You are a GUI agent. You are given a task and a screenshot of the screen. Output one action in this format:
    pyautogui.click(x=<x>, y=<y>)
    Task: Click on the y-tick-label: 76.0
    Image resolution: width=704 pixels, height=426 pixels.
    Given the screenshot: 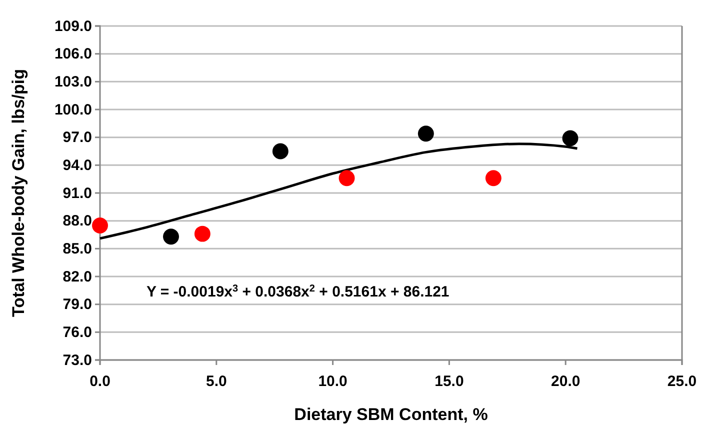 What is the action you would take?
    pyautogui.click(x=77, y=332)
    